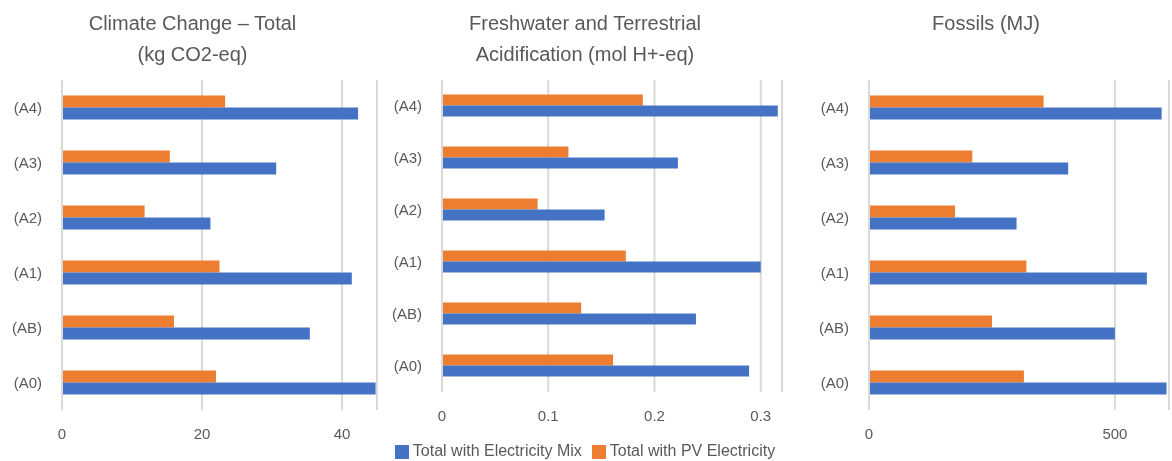 The height and width of the screenshot is (461, 1172). I want to click on x-tick-label: 0.2, so click(654, 415).